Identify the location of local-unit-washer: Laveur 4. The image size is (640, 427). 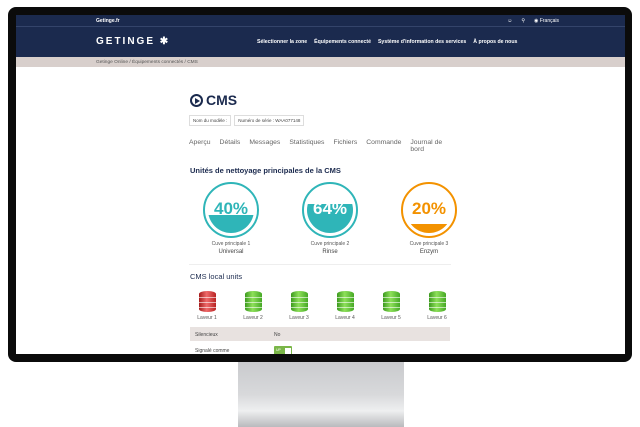
(345, 306).